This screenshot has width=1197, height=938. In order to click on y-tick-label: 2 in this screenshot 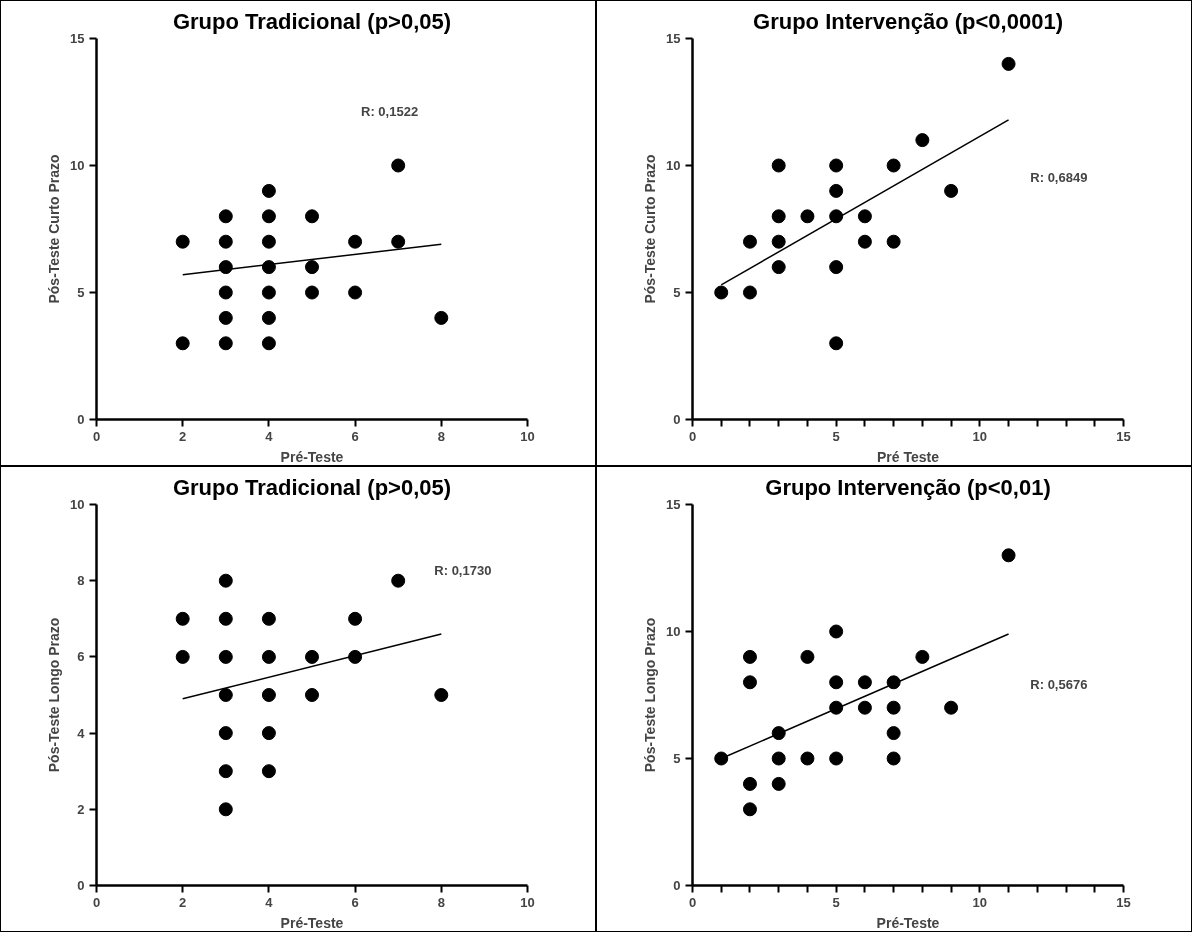, I will do `click(81, 809)`.